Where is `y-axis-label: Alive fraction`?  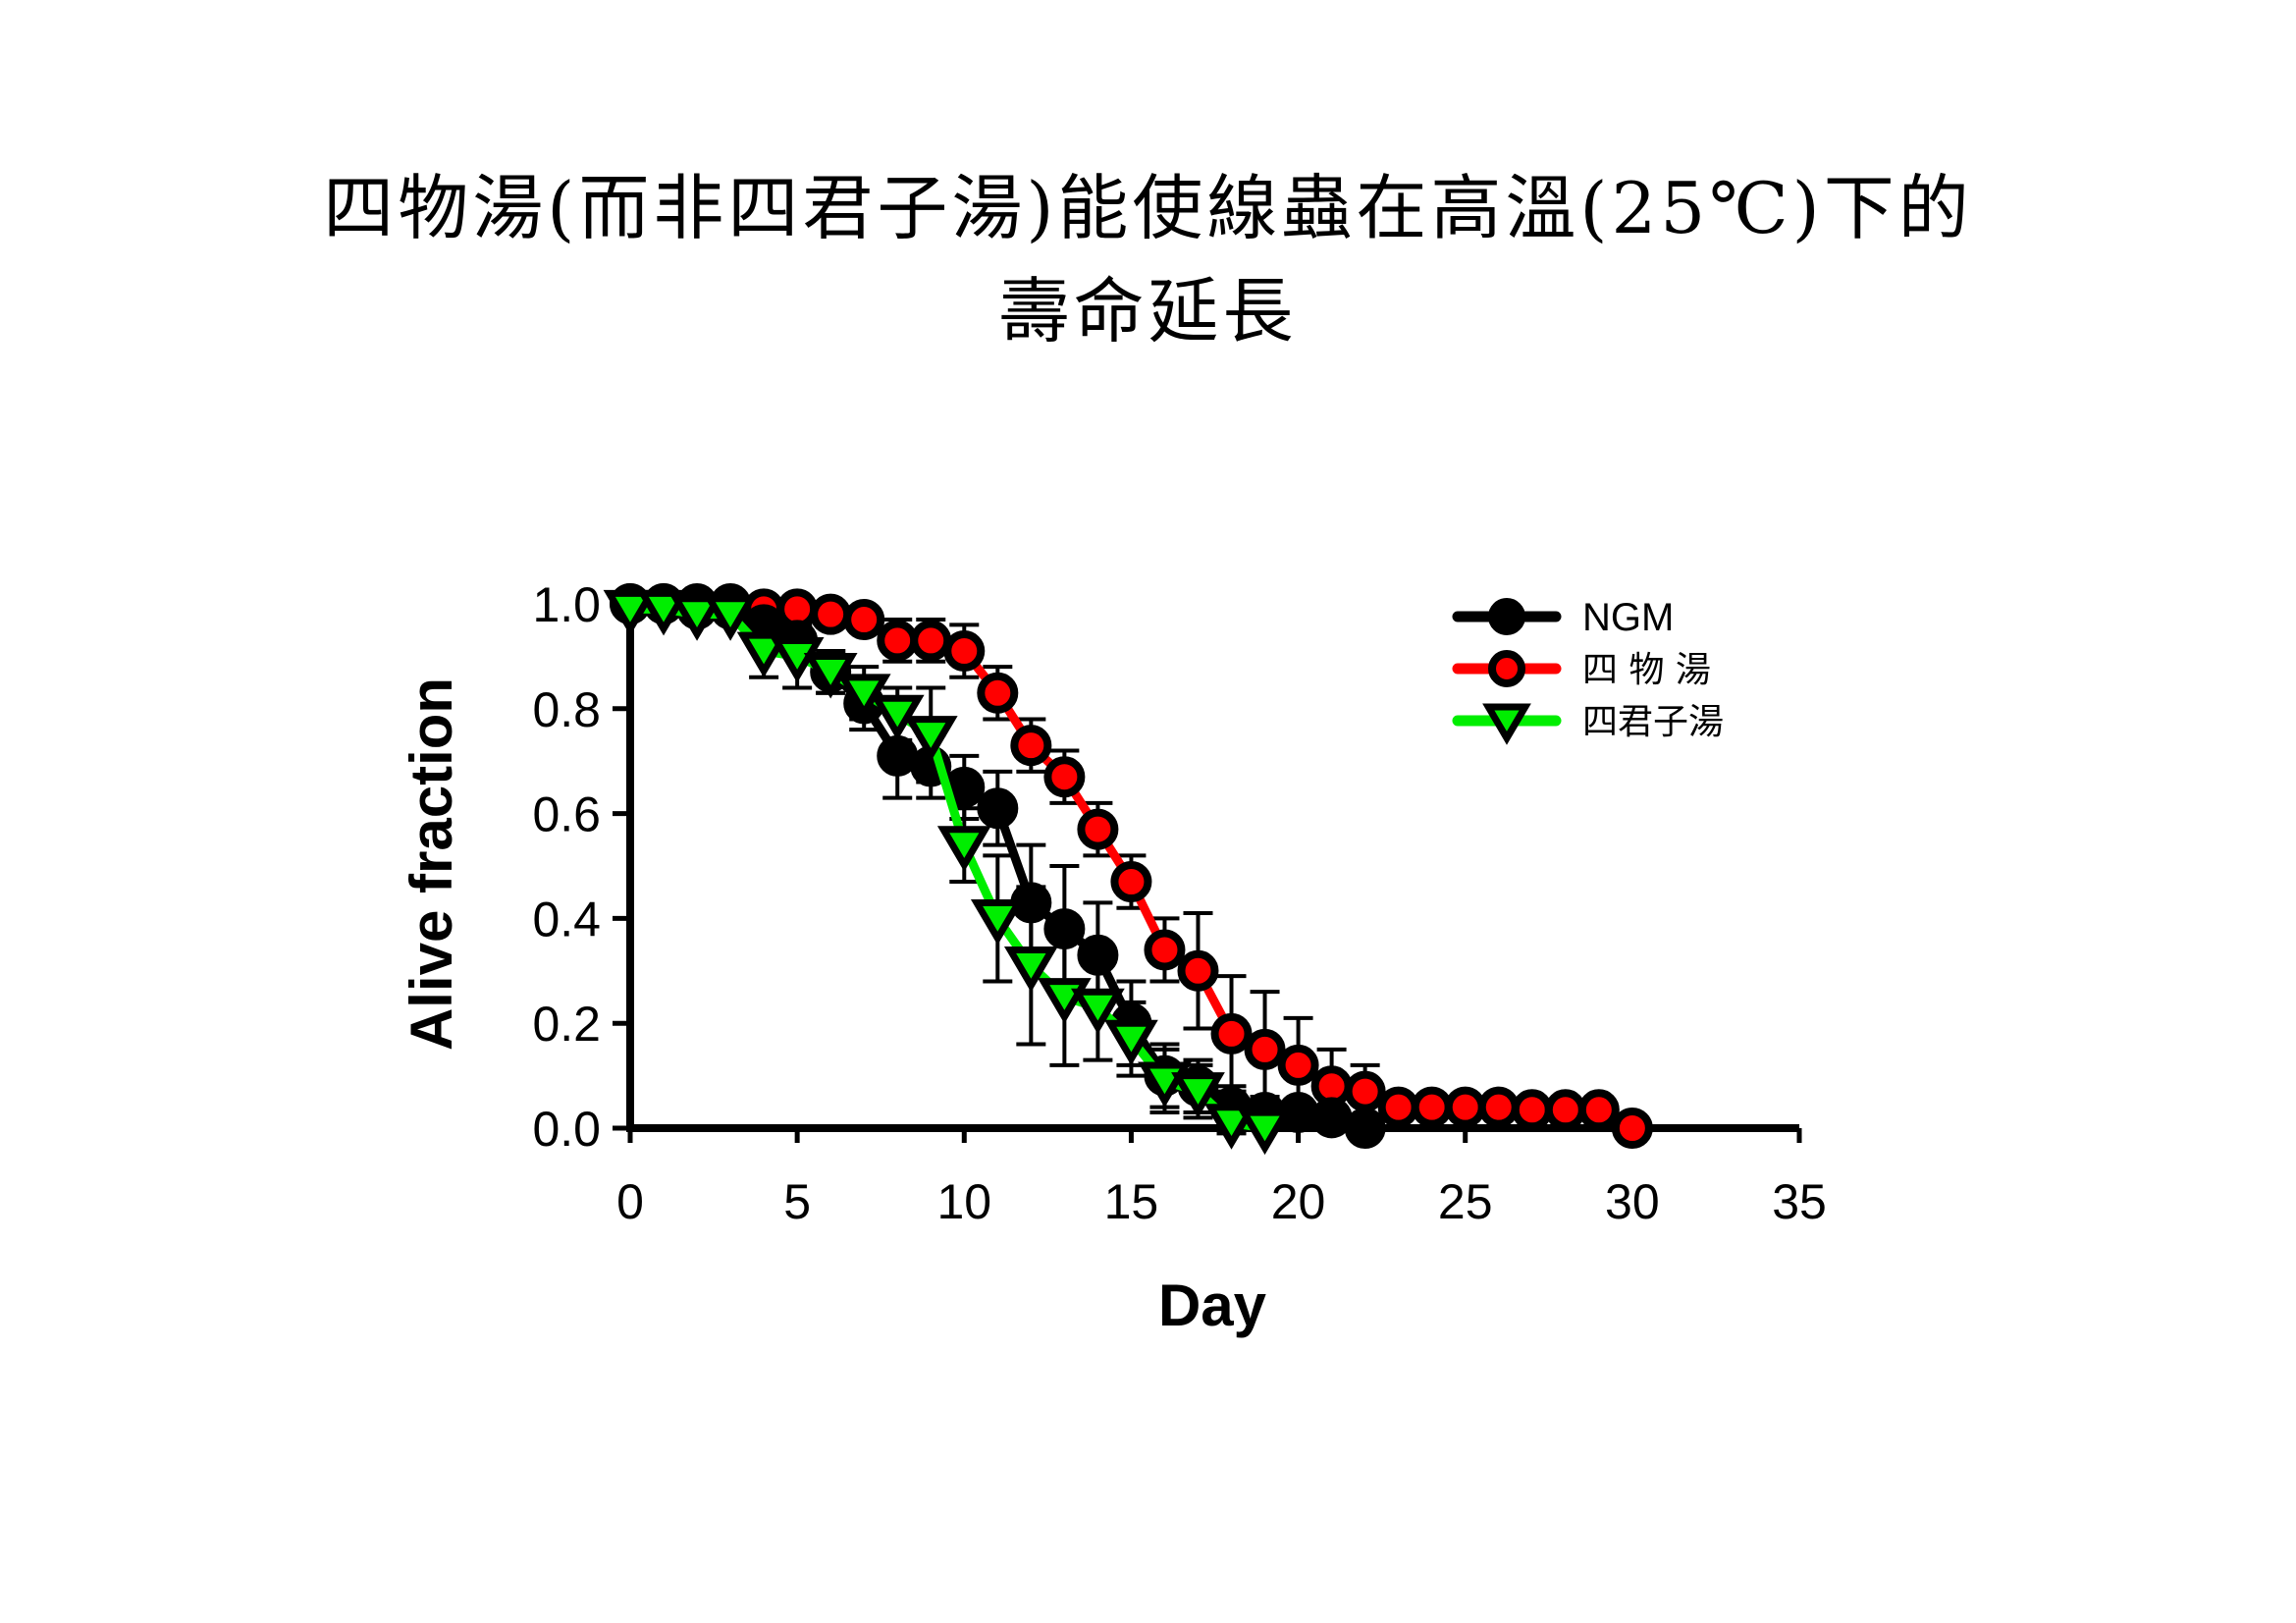 y-axis-label: Alive fraction is located at coordinates (432, 864).